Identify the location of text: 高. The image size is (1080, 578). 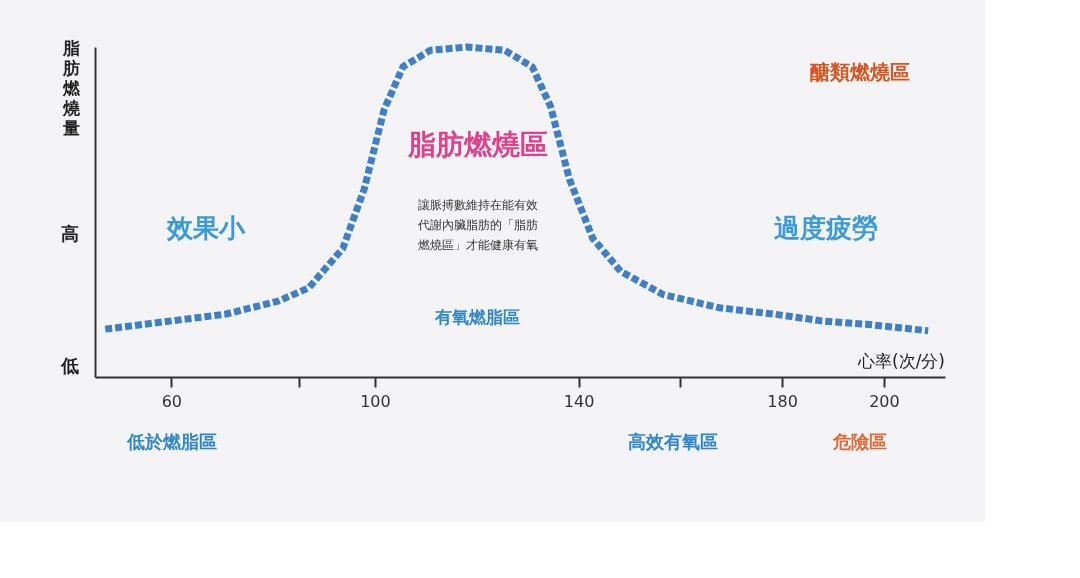
(69, 234).